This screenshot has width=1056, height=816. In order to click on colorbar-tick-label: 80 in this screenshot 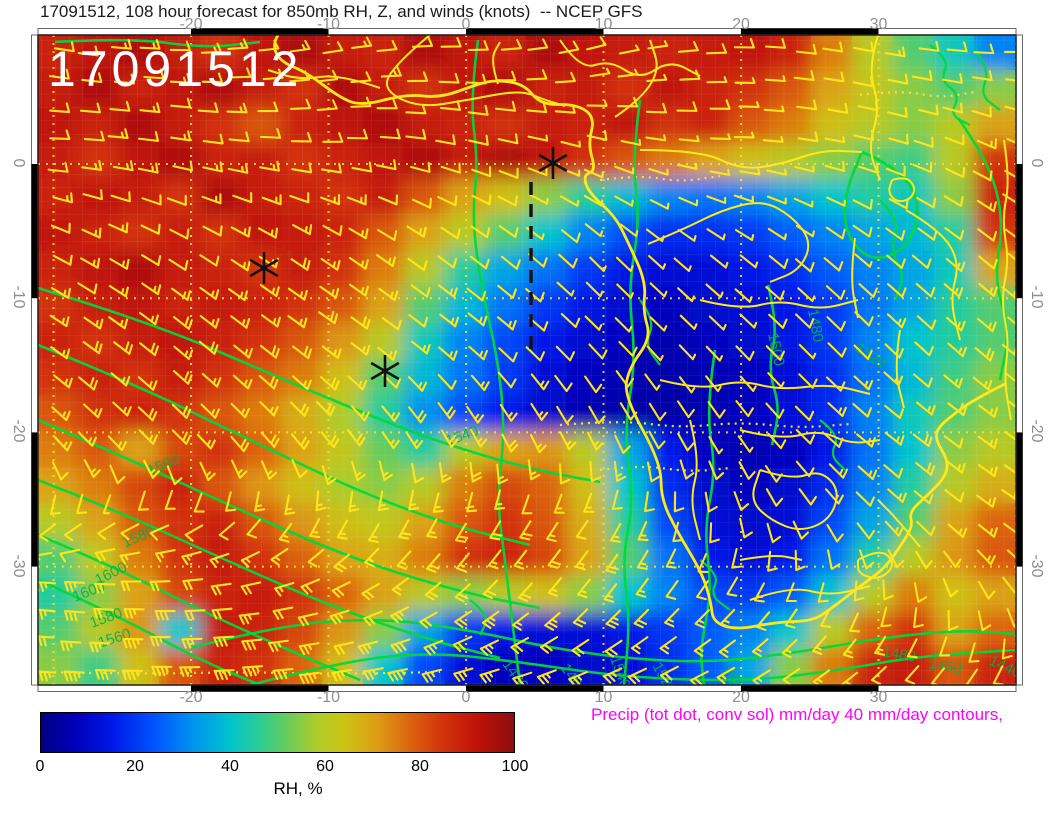, I will do `click(420, 766)`.